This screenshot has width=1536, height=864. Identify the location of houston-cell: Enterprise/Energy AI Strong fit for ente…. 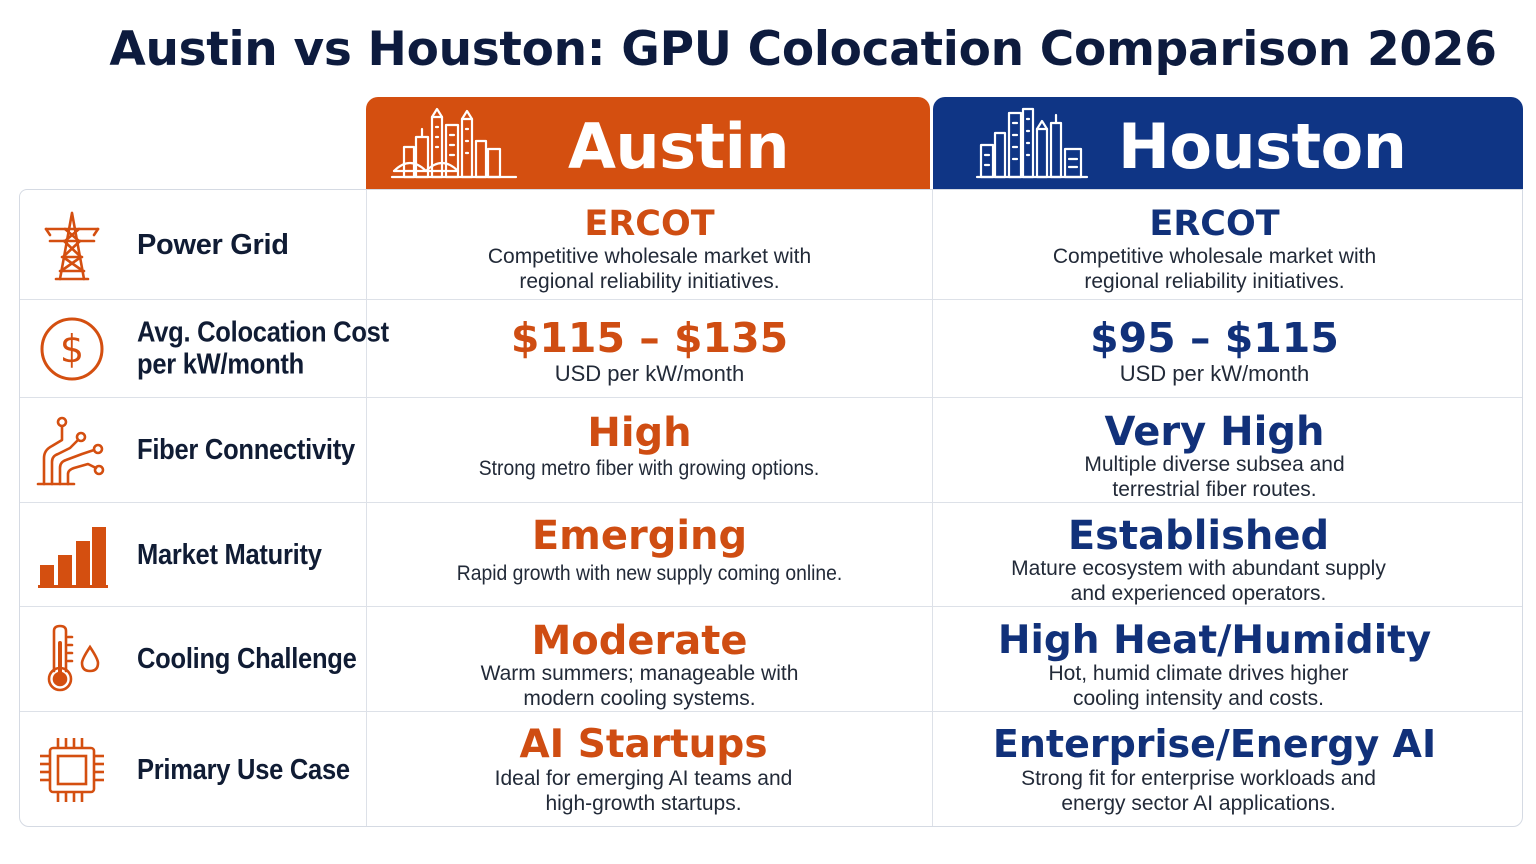
(1227, 769).